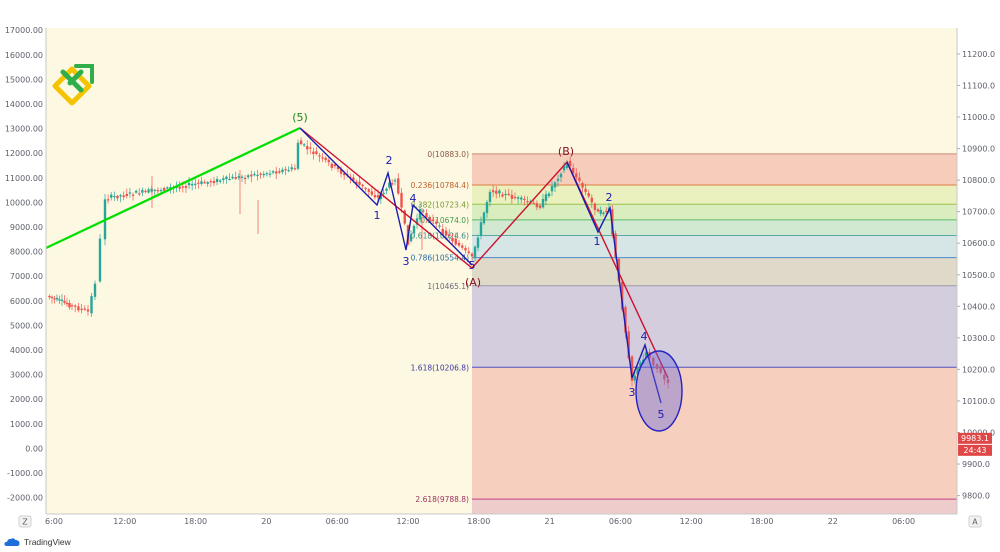 This screenshot has height=552, width=1000. I want to click on right-tick-label: 10200.0, so click(978, 369).